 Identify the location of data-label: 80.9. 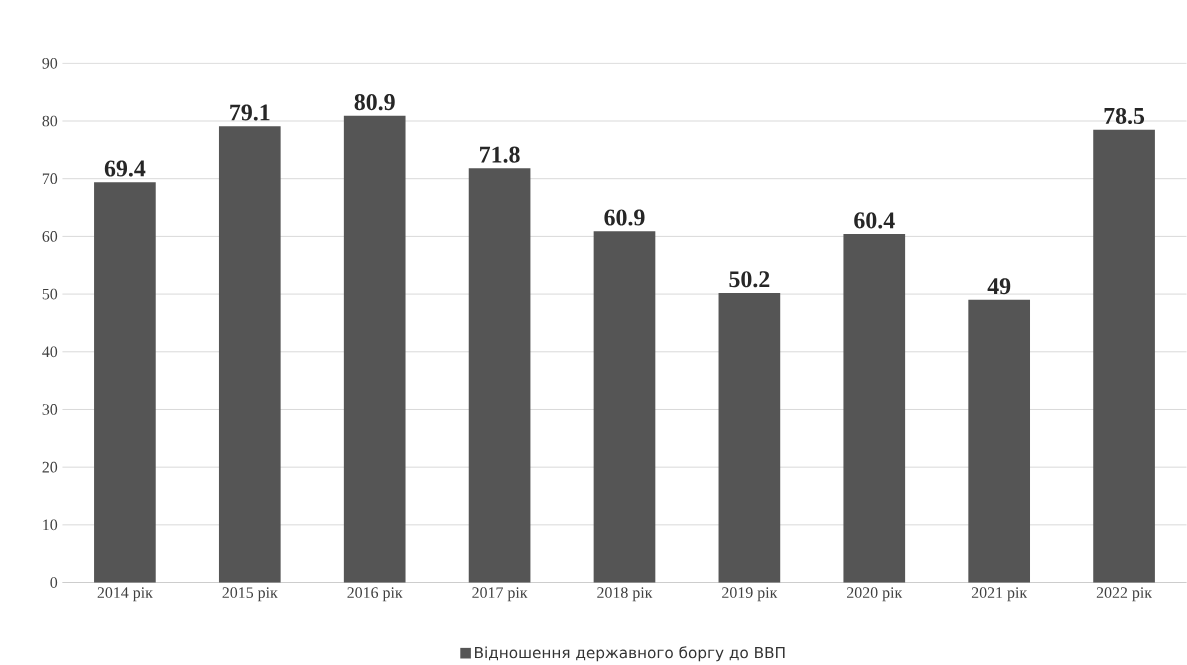
(374, 102).